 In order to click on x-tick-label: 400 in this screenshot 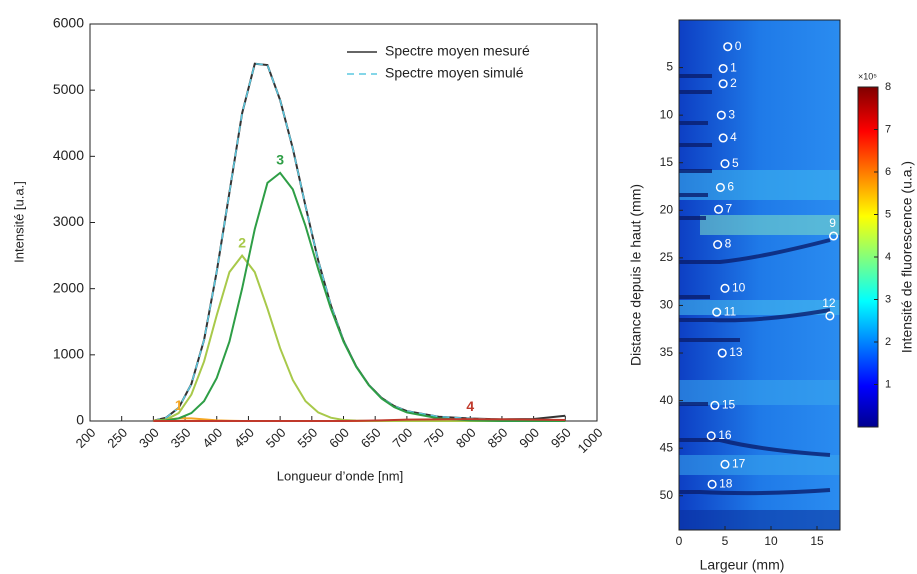, I will do `click(212, 438)`.